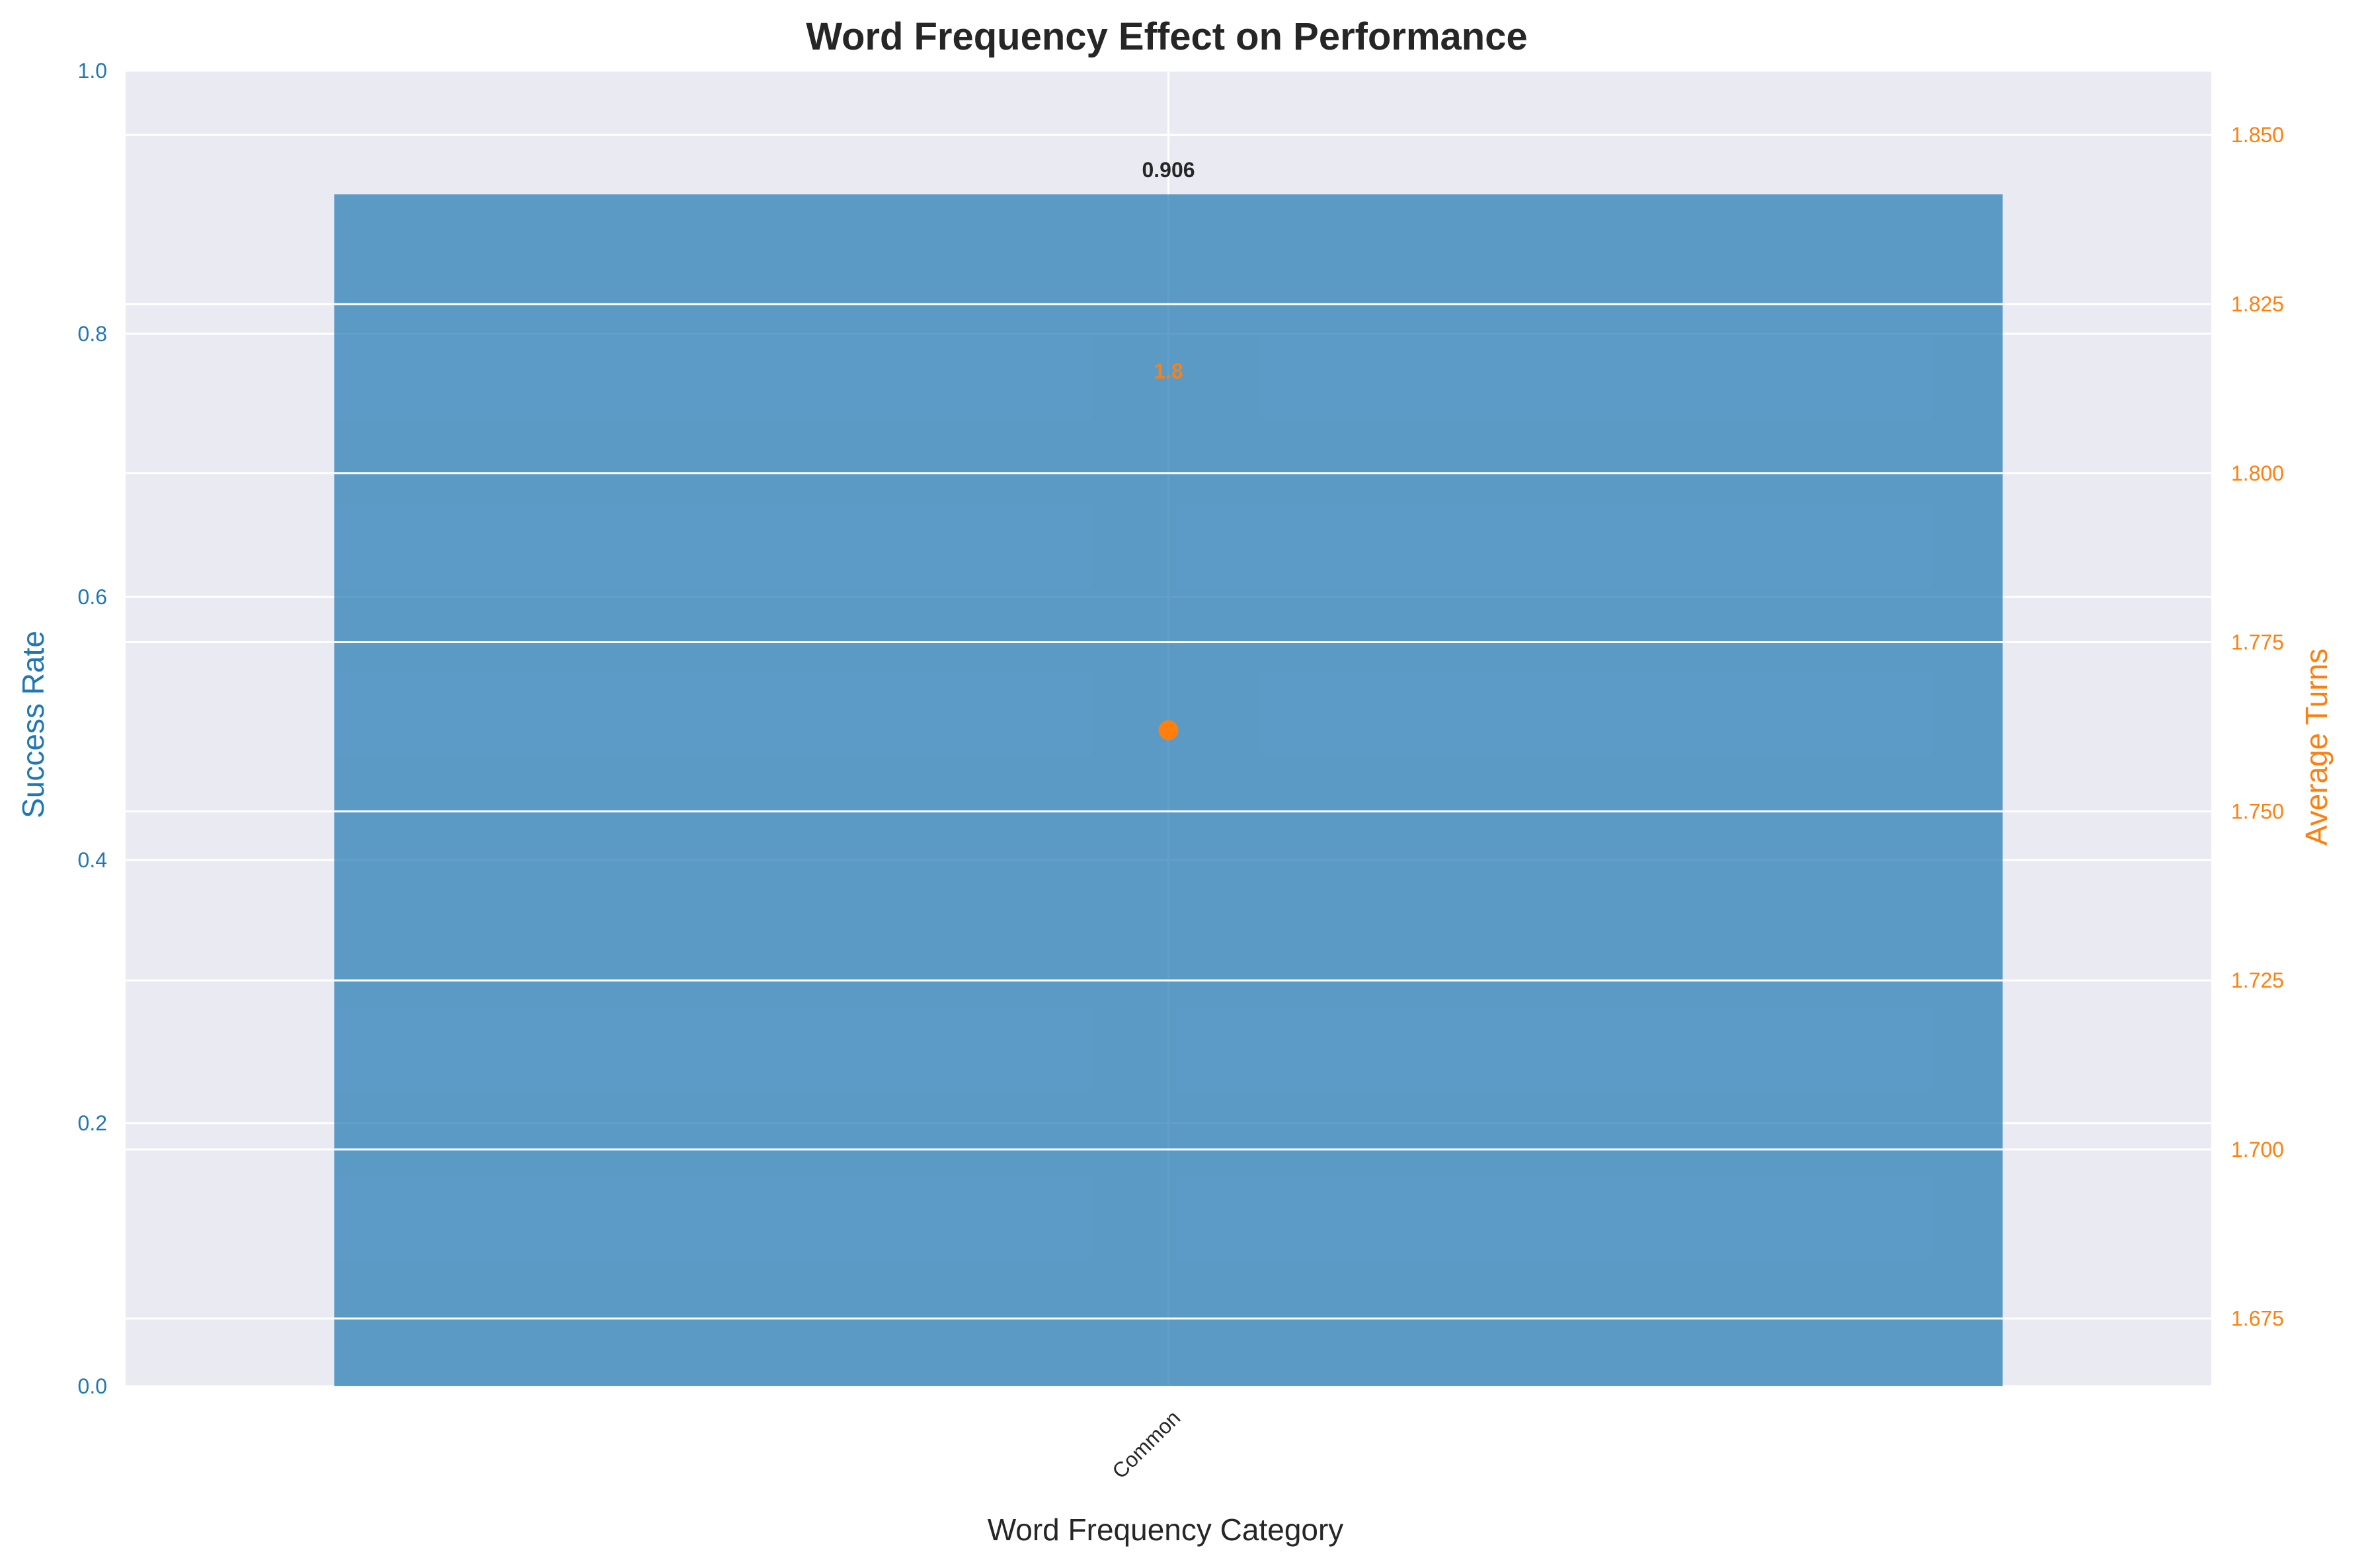  What do you see at coordinates (33, 724) in the screenshot?
I see `left-axis-label: Success Rate` at bounding box center [33, 724].